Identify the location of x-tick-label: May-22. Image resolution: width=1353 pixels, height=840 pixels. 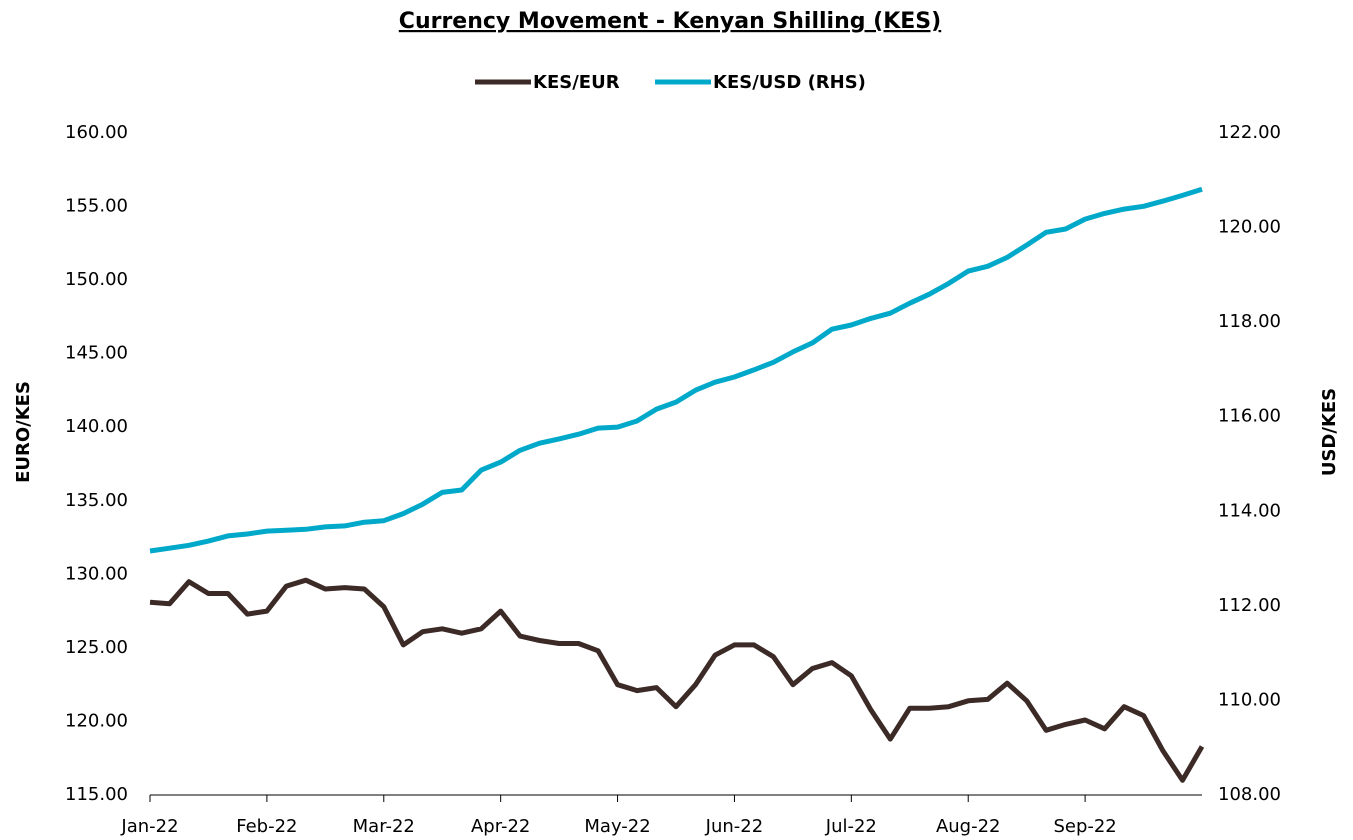
(617, 826).